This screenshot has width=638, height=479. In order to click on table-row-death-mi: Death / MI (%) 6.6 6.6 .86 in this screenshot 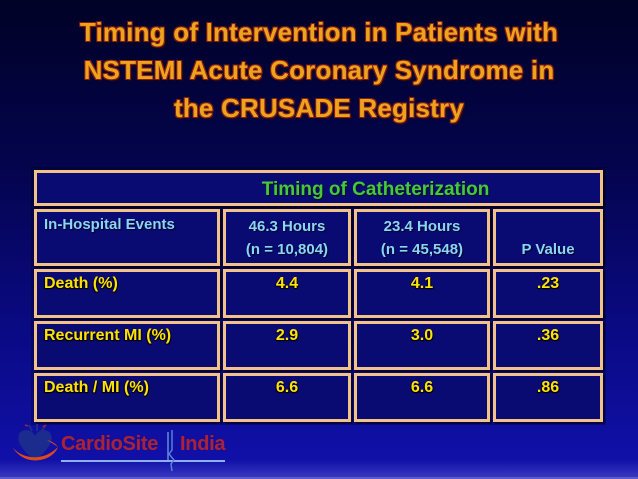, I will do `click(319, 397)`.